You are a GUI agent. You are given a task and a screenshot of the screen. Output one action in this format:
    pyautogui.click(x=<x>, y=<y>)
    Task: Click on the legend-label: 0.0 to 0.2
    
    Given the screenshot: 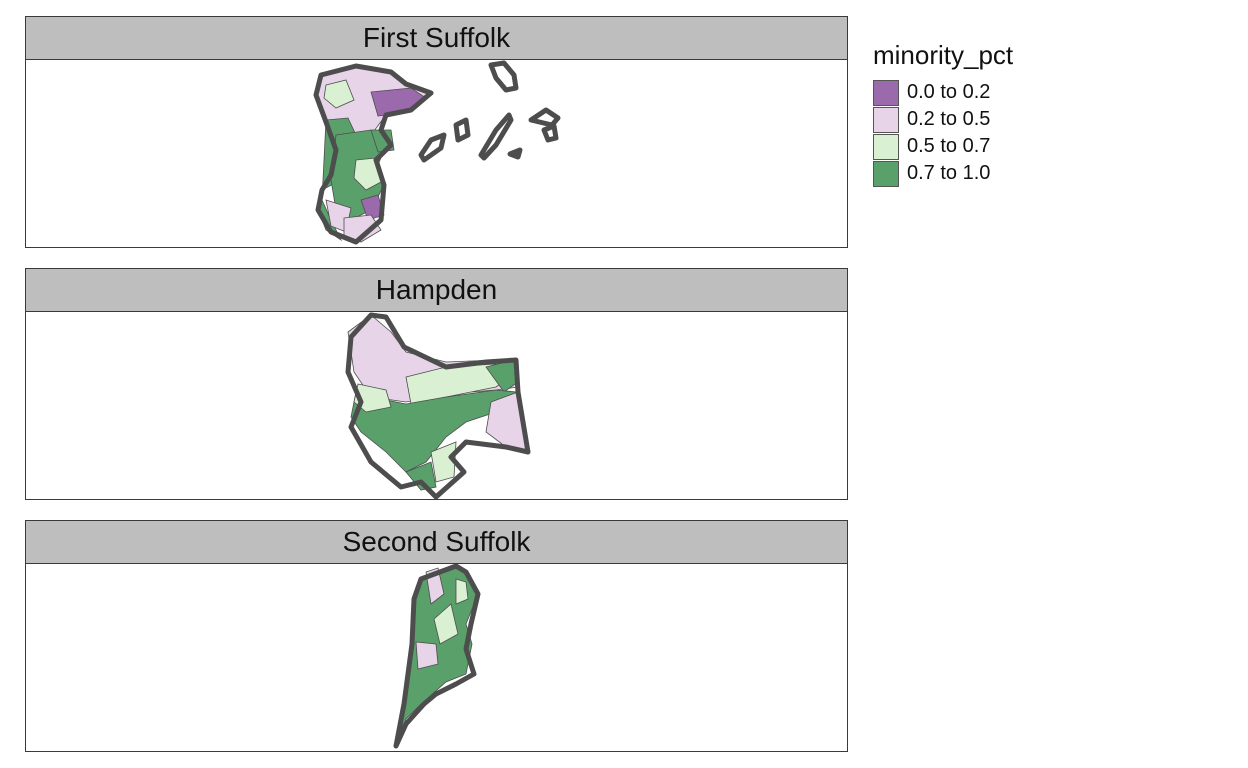 What is the action you would take?
    pyautogui.click(x=949, y=92)
    